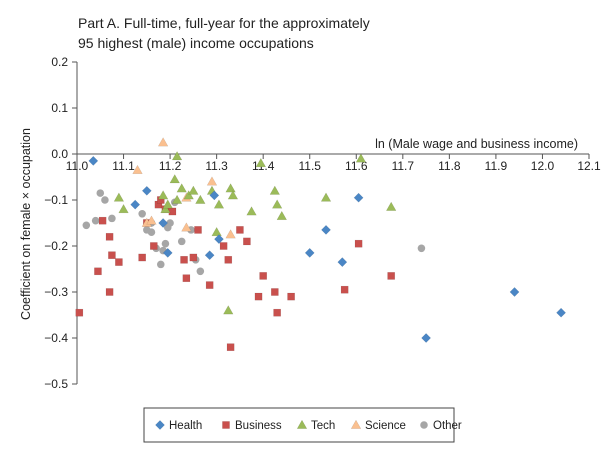 This screenshot has height=456, width=612. I want to click on x-tick-label: 12.1, so click(589, 166).